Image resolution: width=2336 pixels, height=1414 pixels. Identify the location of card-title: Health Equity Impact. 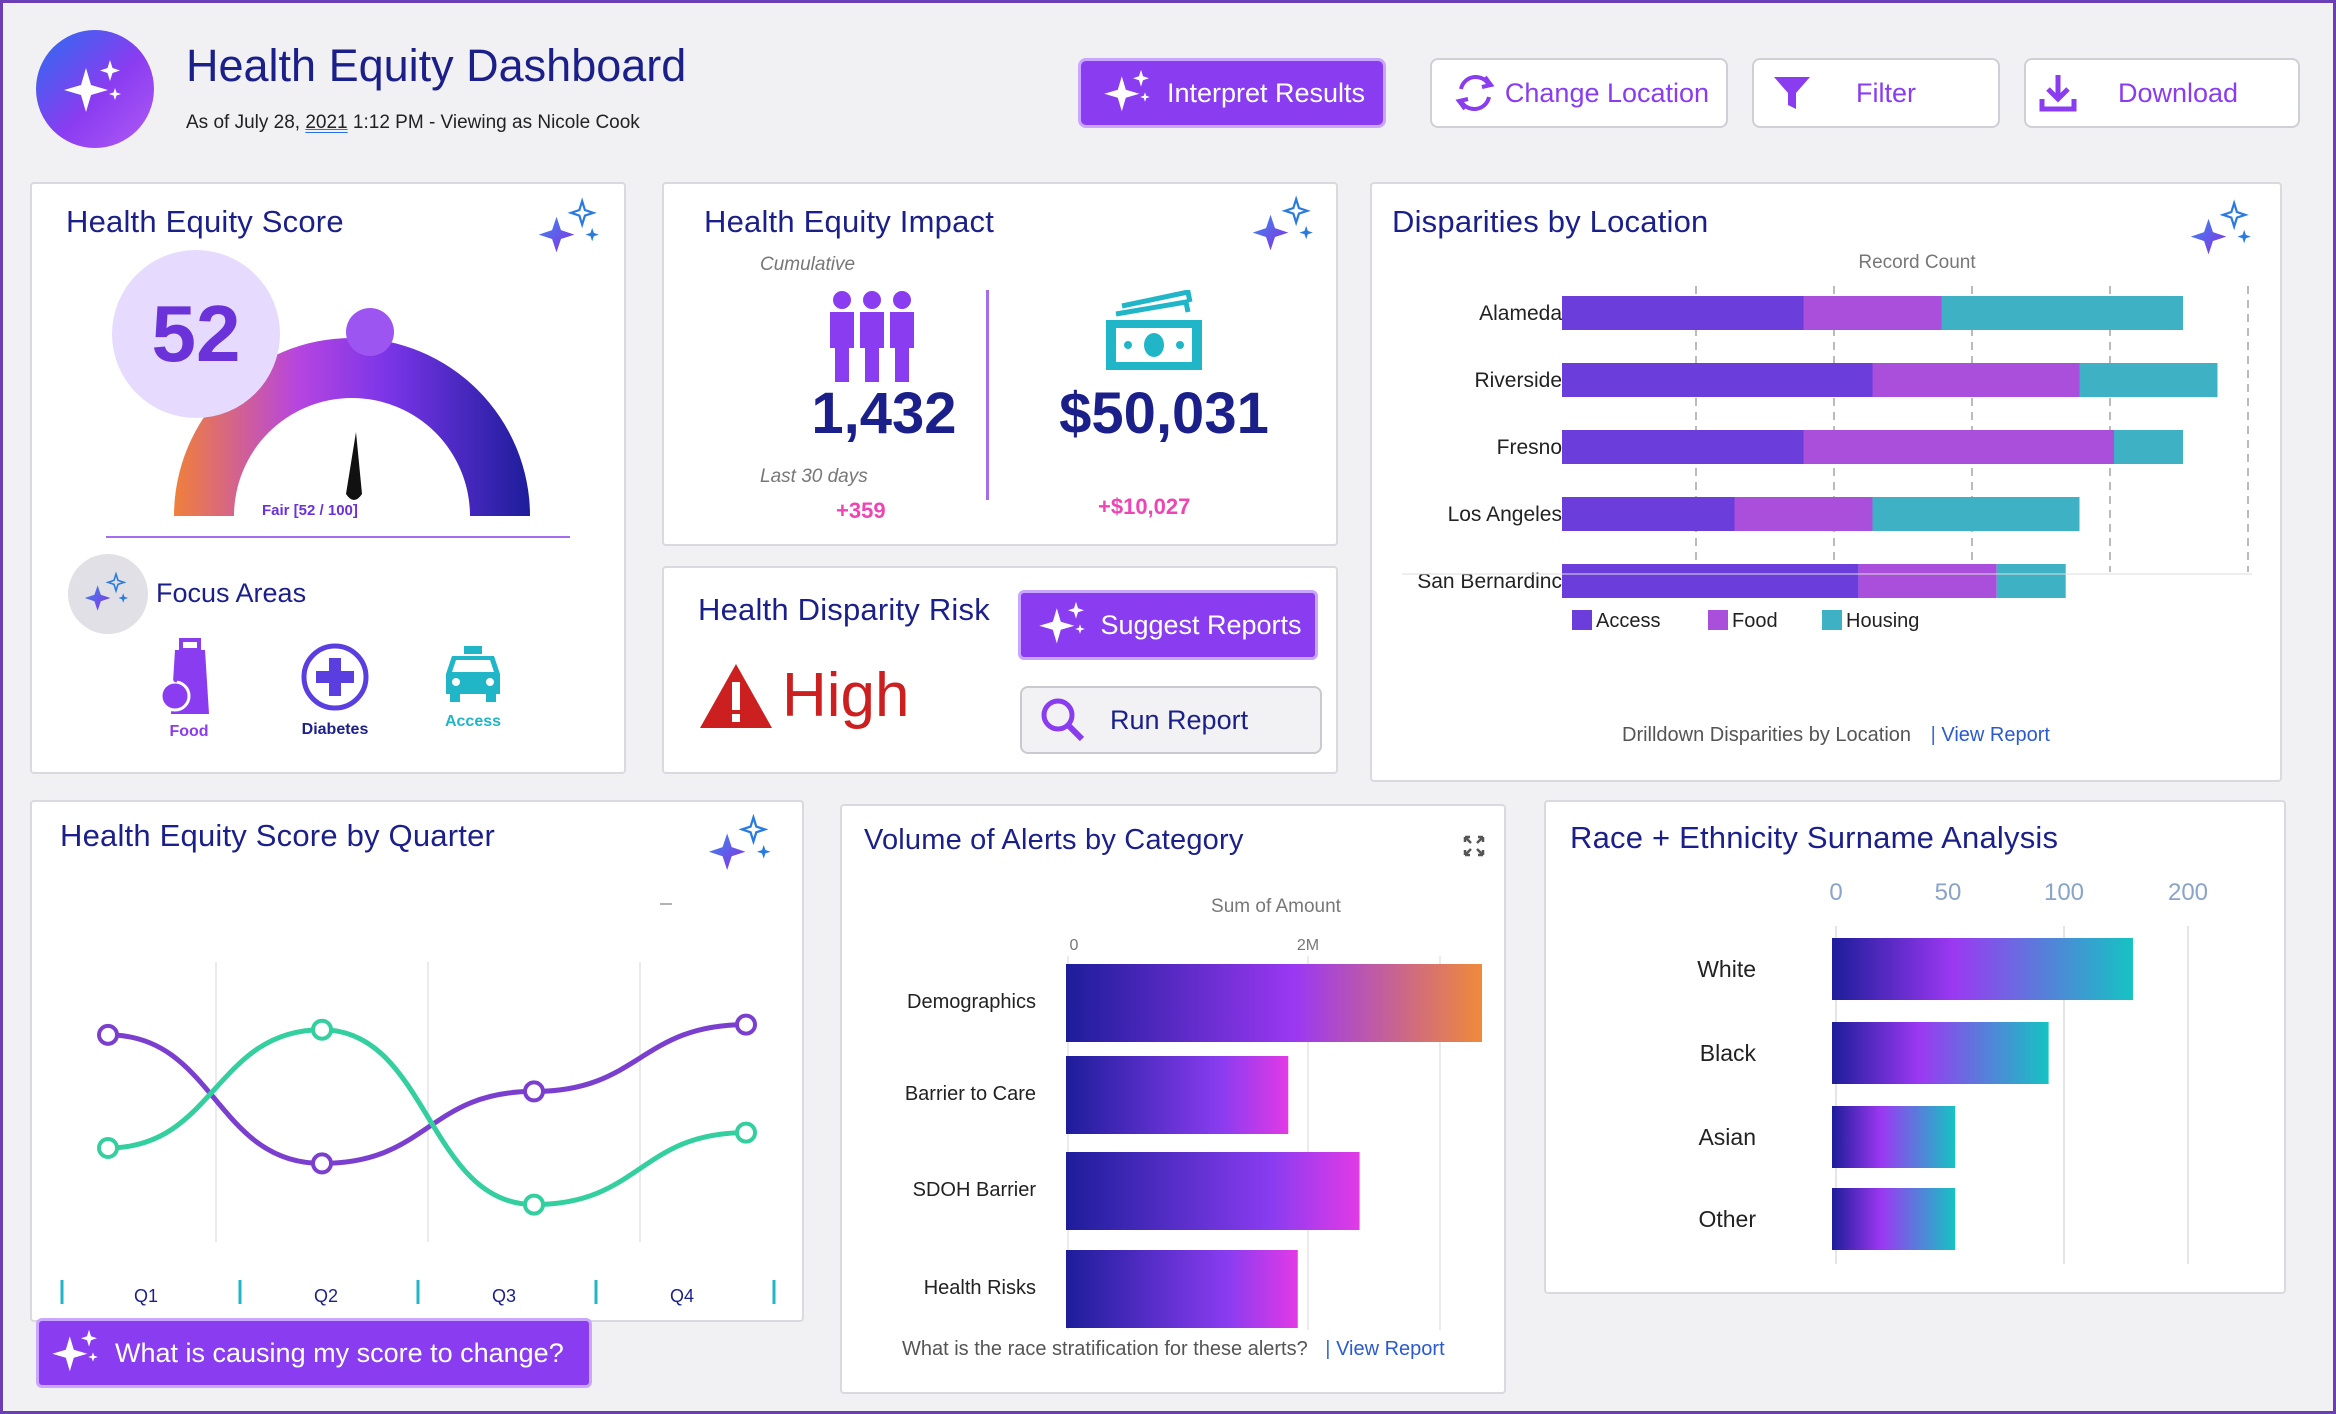
(849, 221).